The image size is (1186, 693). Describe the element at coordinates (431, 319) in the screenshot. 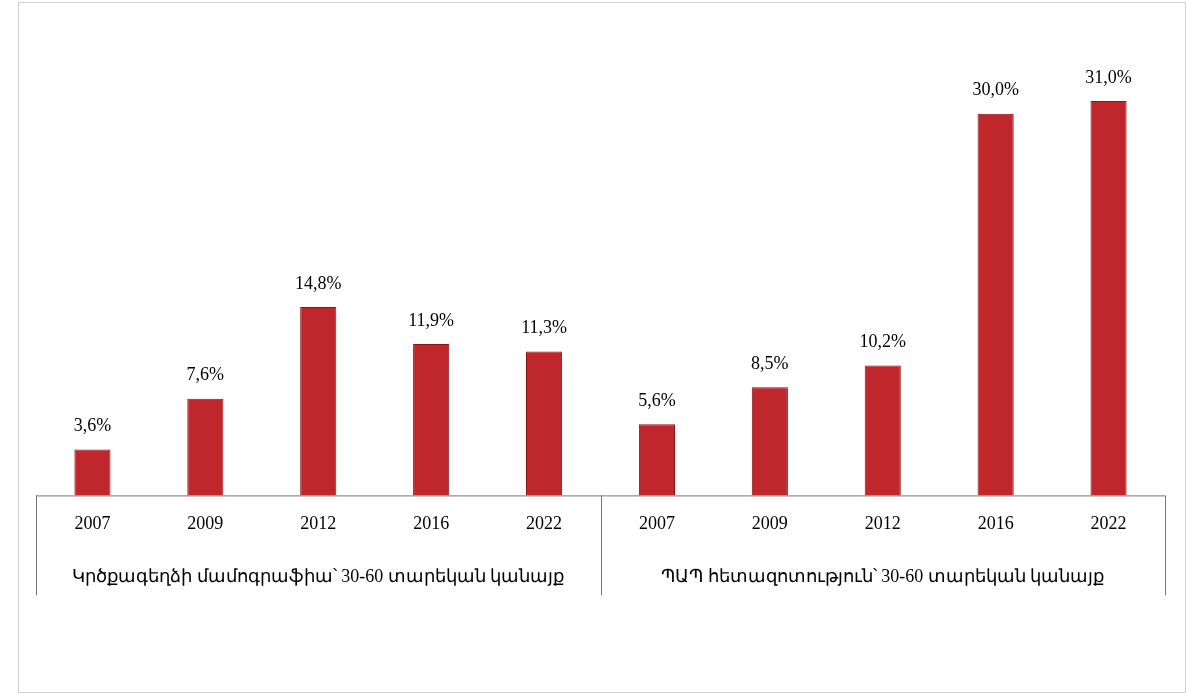

I see `data-label: 11,9%` at that location.